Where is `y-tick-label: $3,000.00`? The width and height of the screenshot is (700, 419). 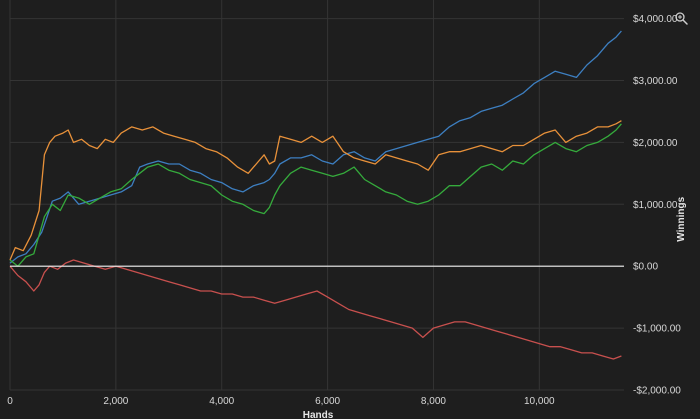 y-tick-label: $3,000.00 is located at coordinates (655, 81).